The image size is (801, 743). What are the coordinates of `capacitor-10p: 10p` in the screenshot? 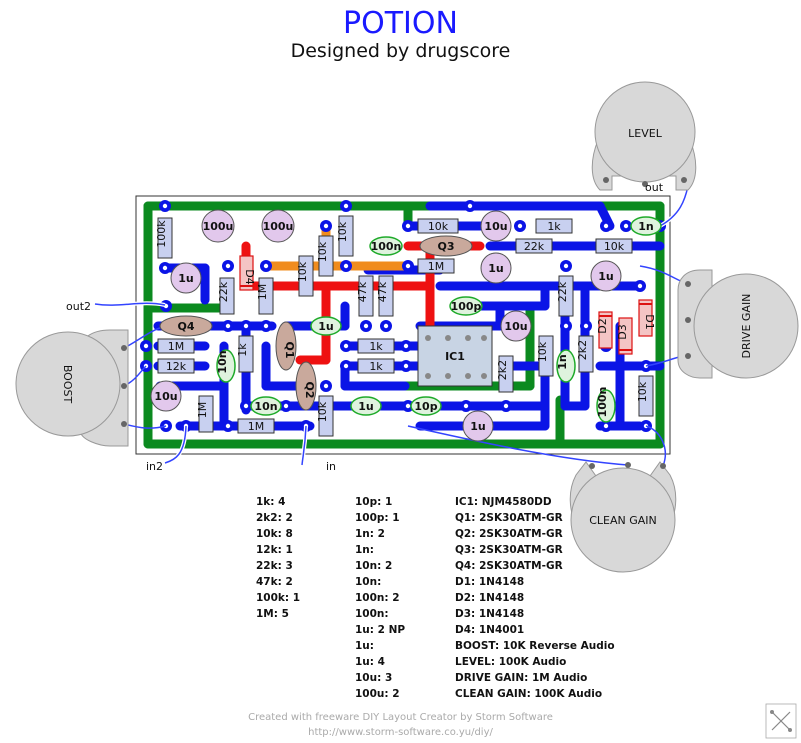 It's located at (426, 406).